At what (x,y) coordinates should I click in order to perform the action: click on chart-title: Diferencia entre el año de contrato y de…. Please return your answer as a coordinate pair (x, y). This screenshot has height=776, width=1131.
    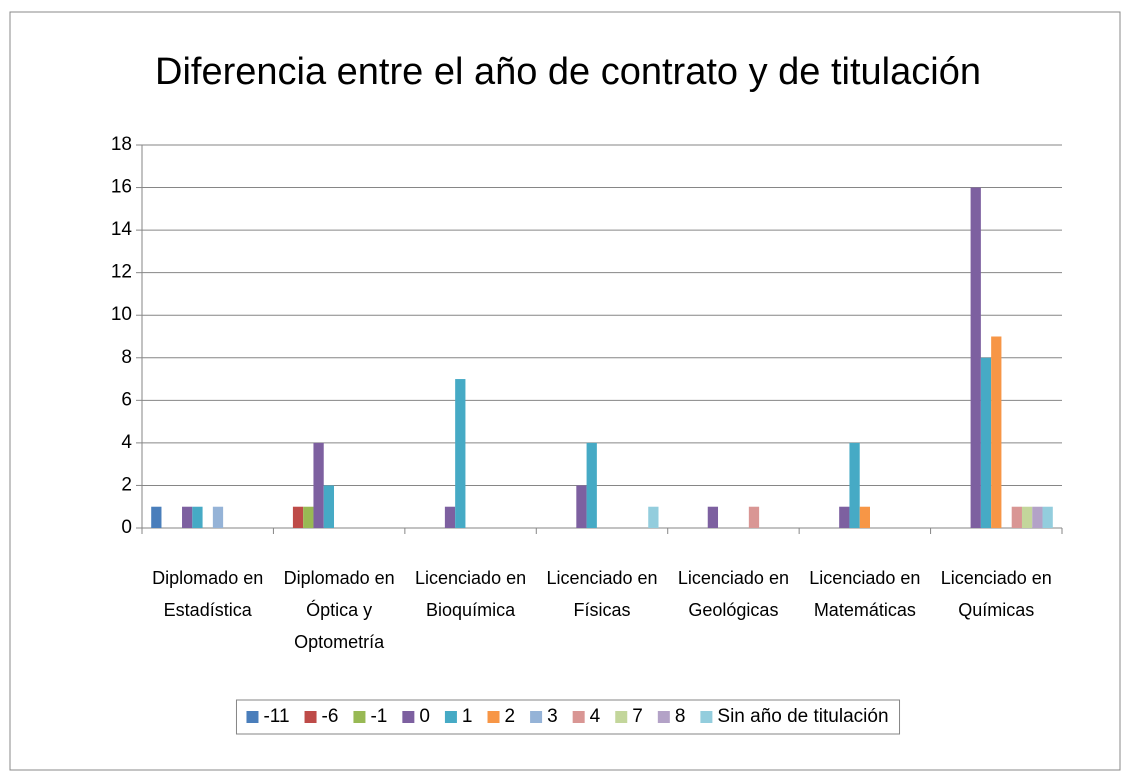
    Looking at the image, I should click on (568, 72).